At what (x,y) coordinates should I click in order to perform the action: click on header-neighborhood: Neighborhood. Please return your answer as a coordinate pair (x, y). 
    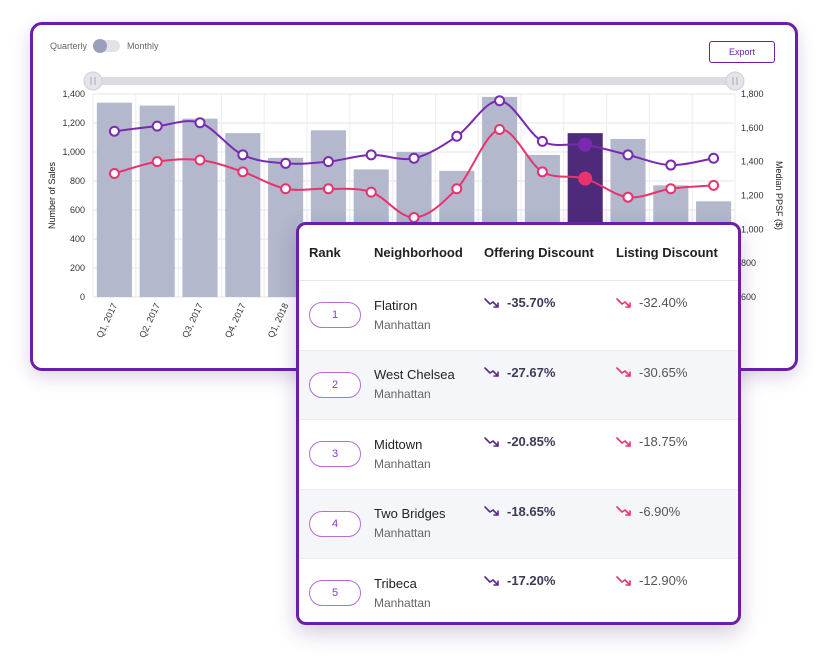
    Looking at the image, I should click on (418, 252).